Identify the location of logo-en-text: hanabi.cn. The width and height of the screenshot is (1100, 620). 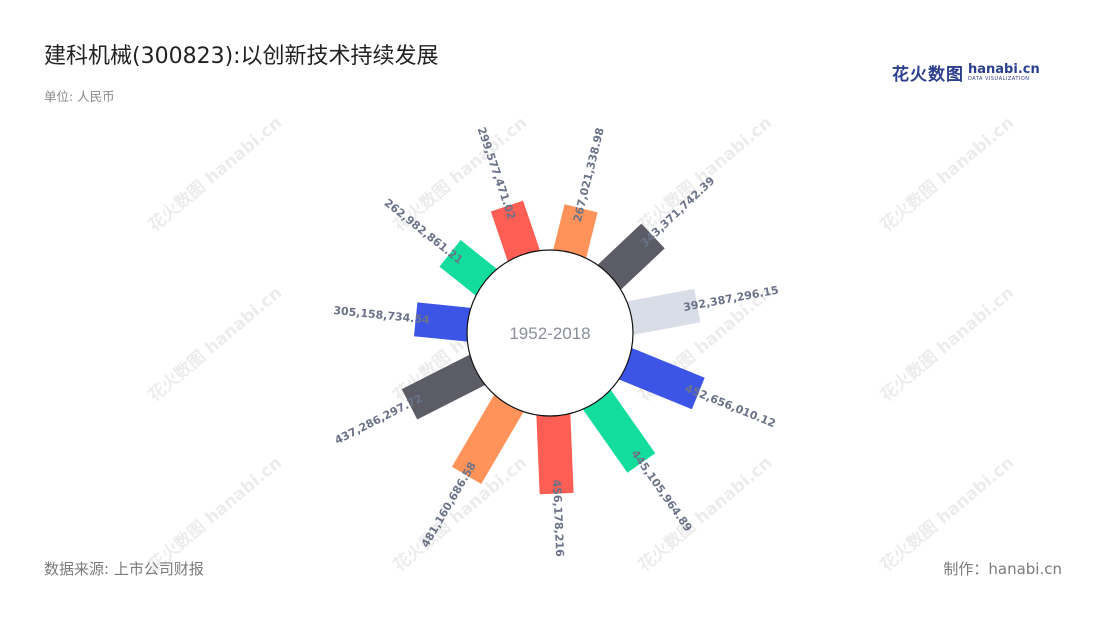
(1004, 69).